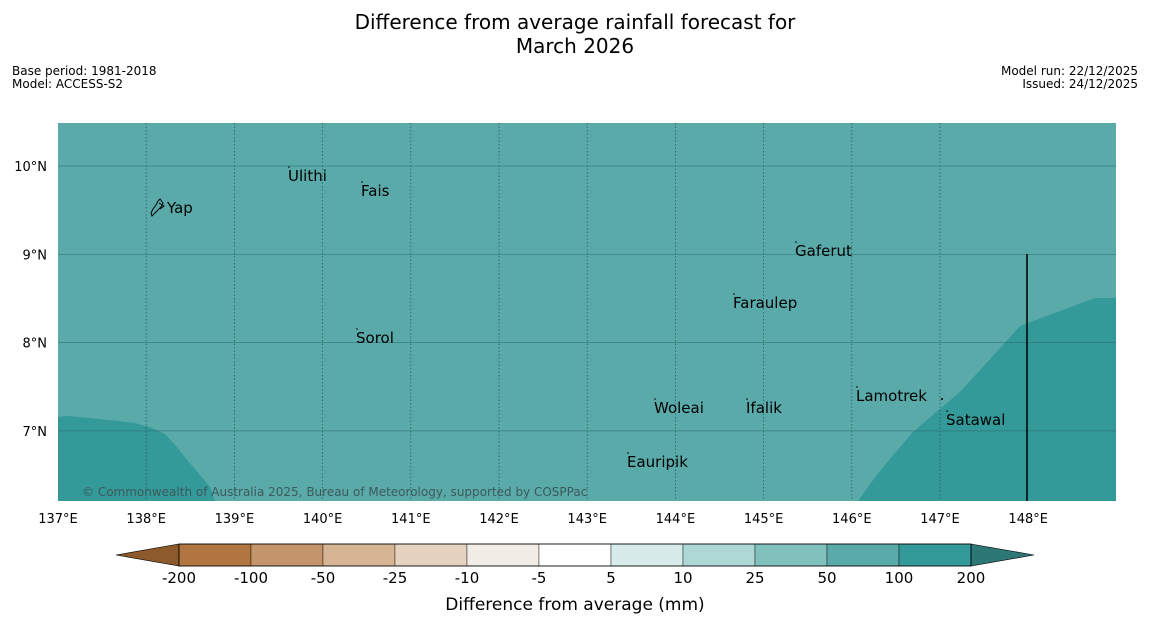 Image resolution: width=1150 pixels, height=644 pixels. Describe the element at coordinates (30, 167) in the screenshot. I see `latitude-tick-label: 10°N` at that location.